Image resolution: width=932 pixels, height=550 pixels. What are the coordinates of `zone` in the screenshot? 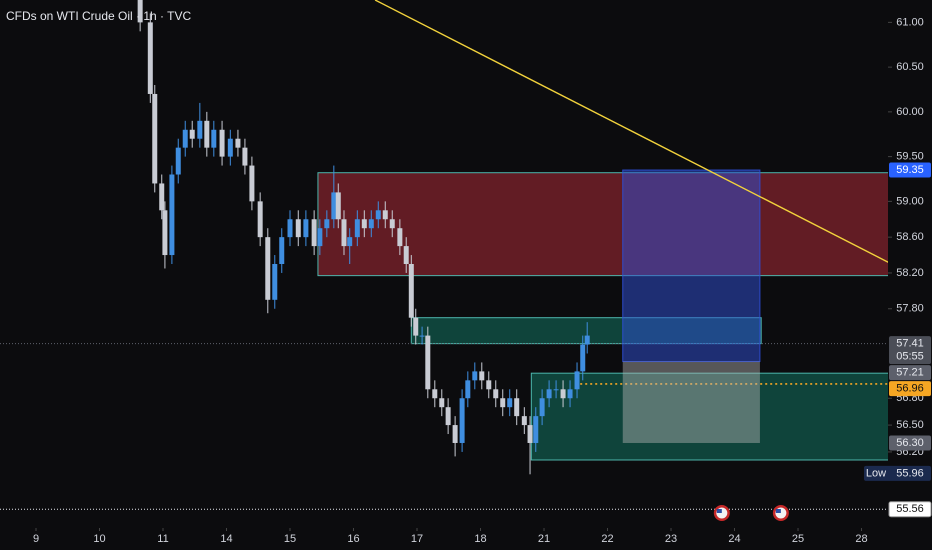 It's located at (709, 416).